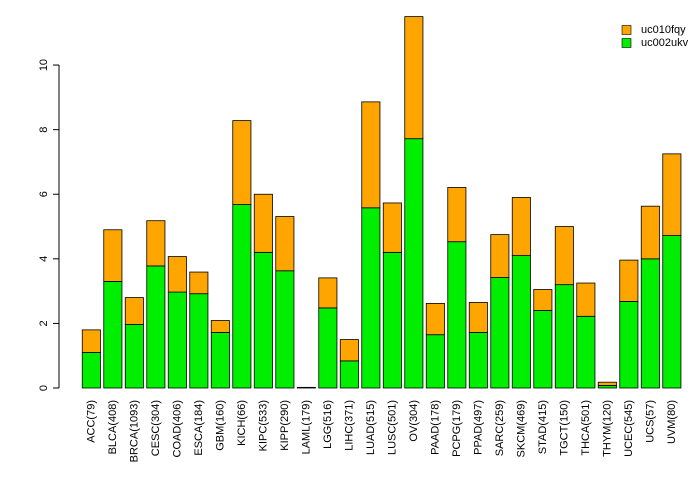 Image resolution: width=700 pixels, height=480 pixels. Describe the element at coordinates (328, 424) in the screenshot. I see `x-tick-label: LGG(516)` at that location.